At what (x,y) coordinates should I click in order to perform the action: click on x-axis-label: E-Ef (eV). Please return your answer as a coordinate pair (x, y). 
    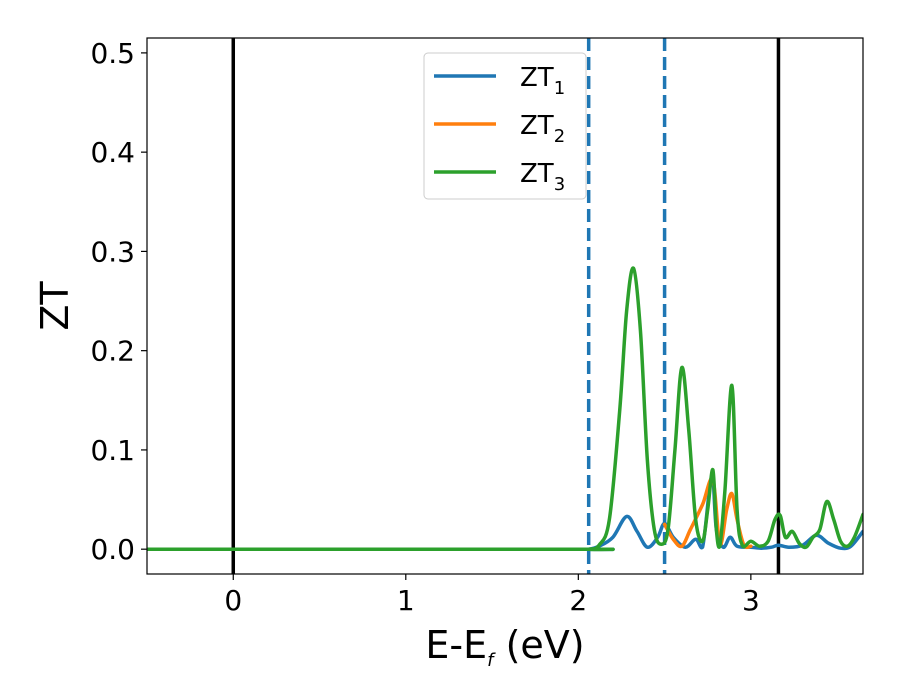
    Looking at the image, I should click on (504, 647).